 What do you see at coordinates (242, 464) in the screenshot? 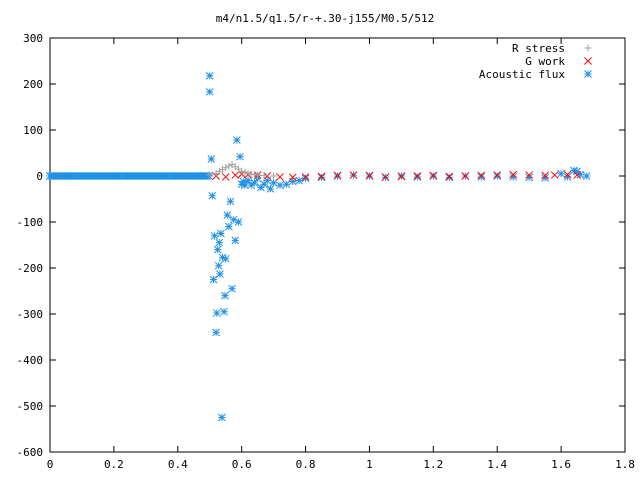
I see `x-tick-label: 0.6` at bounding box center [242, 464].